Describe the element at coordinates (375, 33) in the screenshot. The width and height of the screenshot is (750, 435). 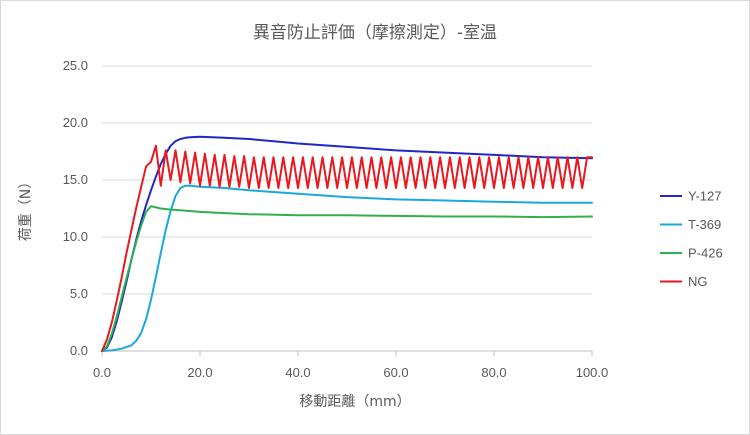
I see `chart-title: 異音防止評価（摩擦測定）-室温` at that location.